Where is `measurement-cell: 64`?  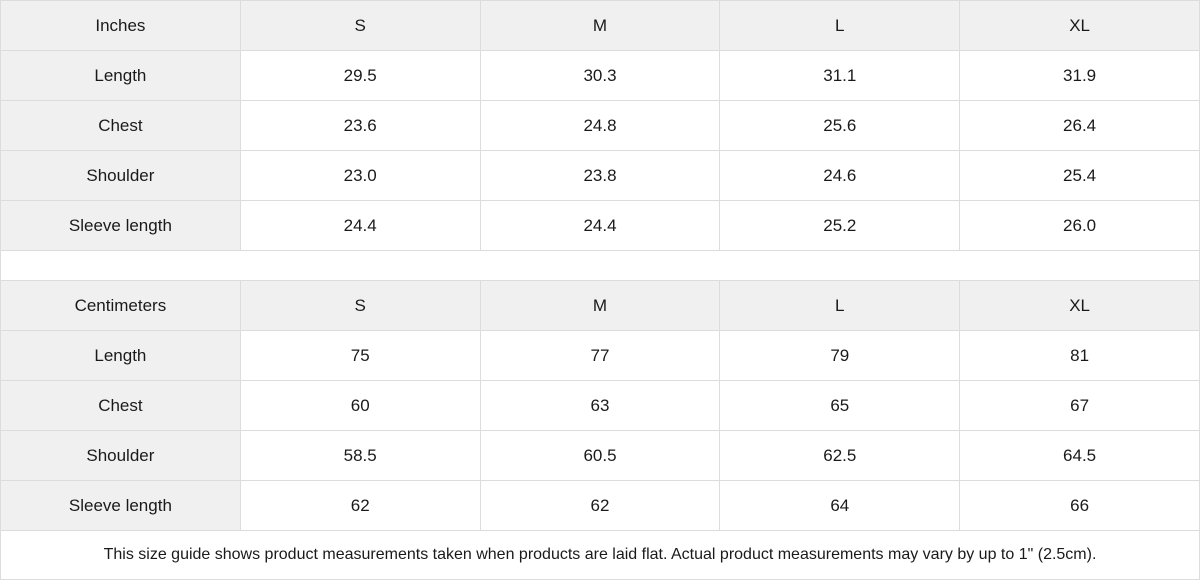
measurement-cell: 64 is located at coordinates (840, 505).